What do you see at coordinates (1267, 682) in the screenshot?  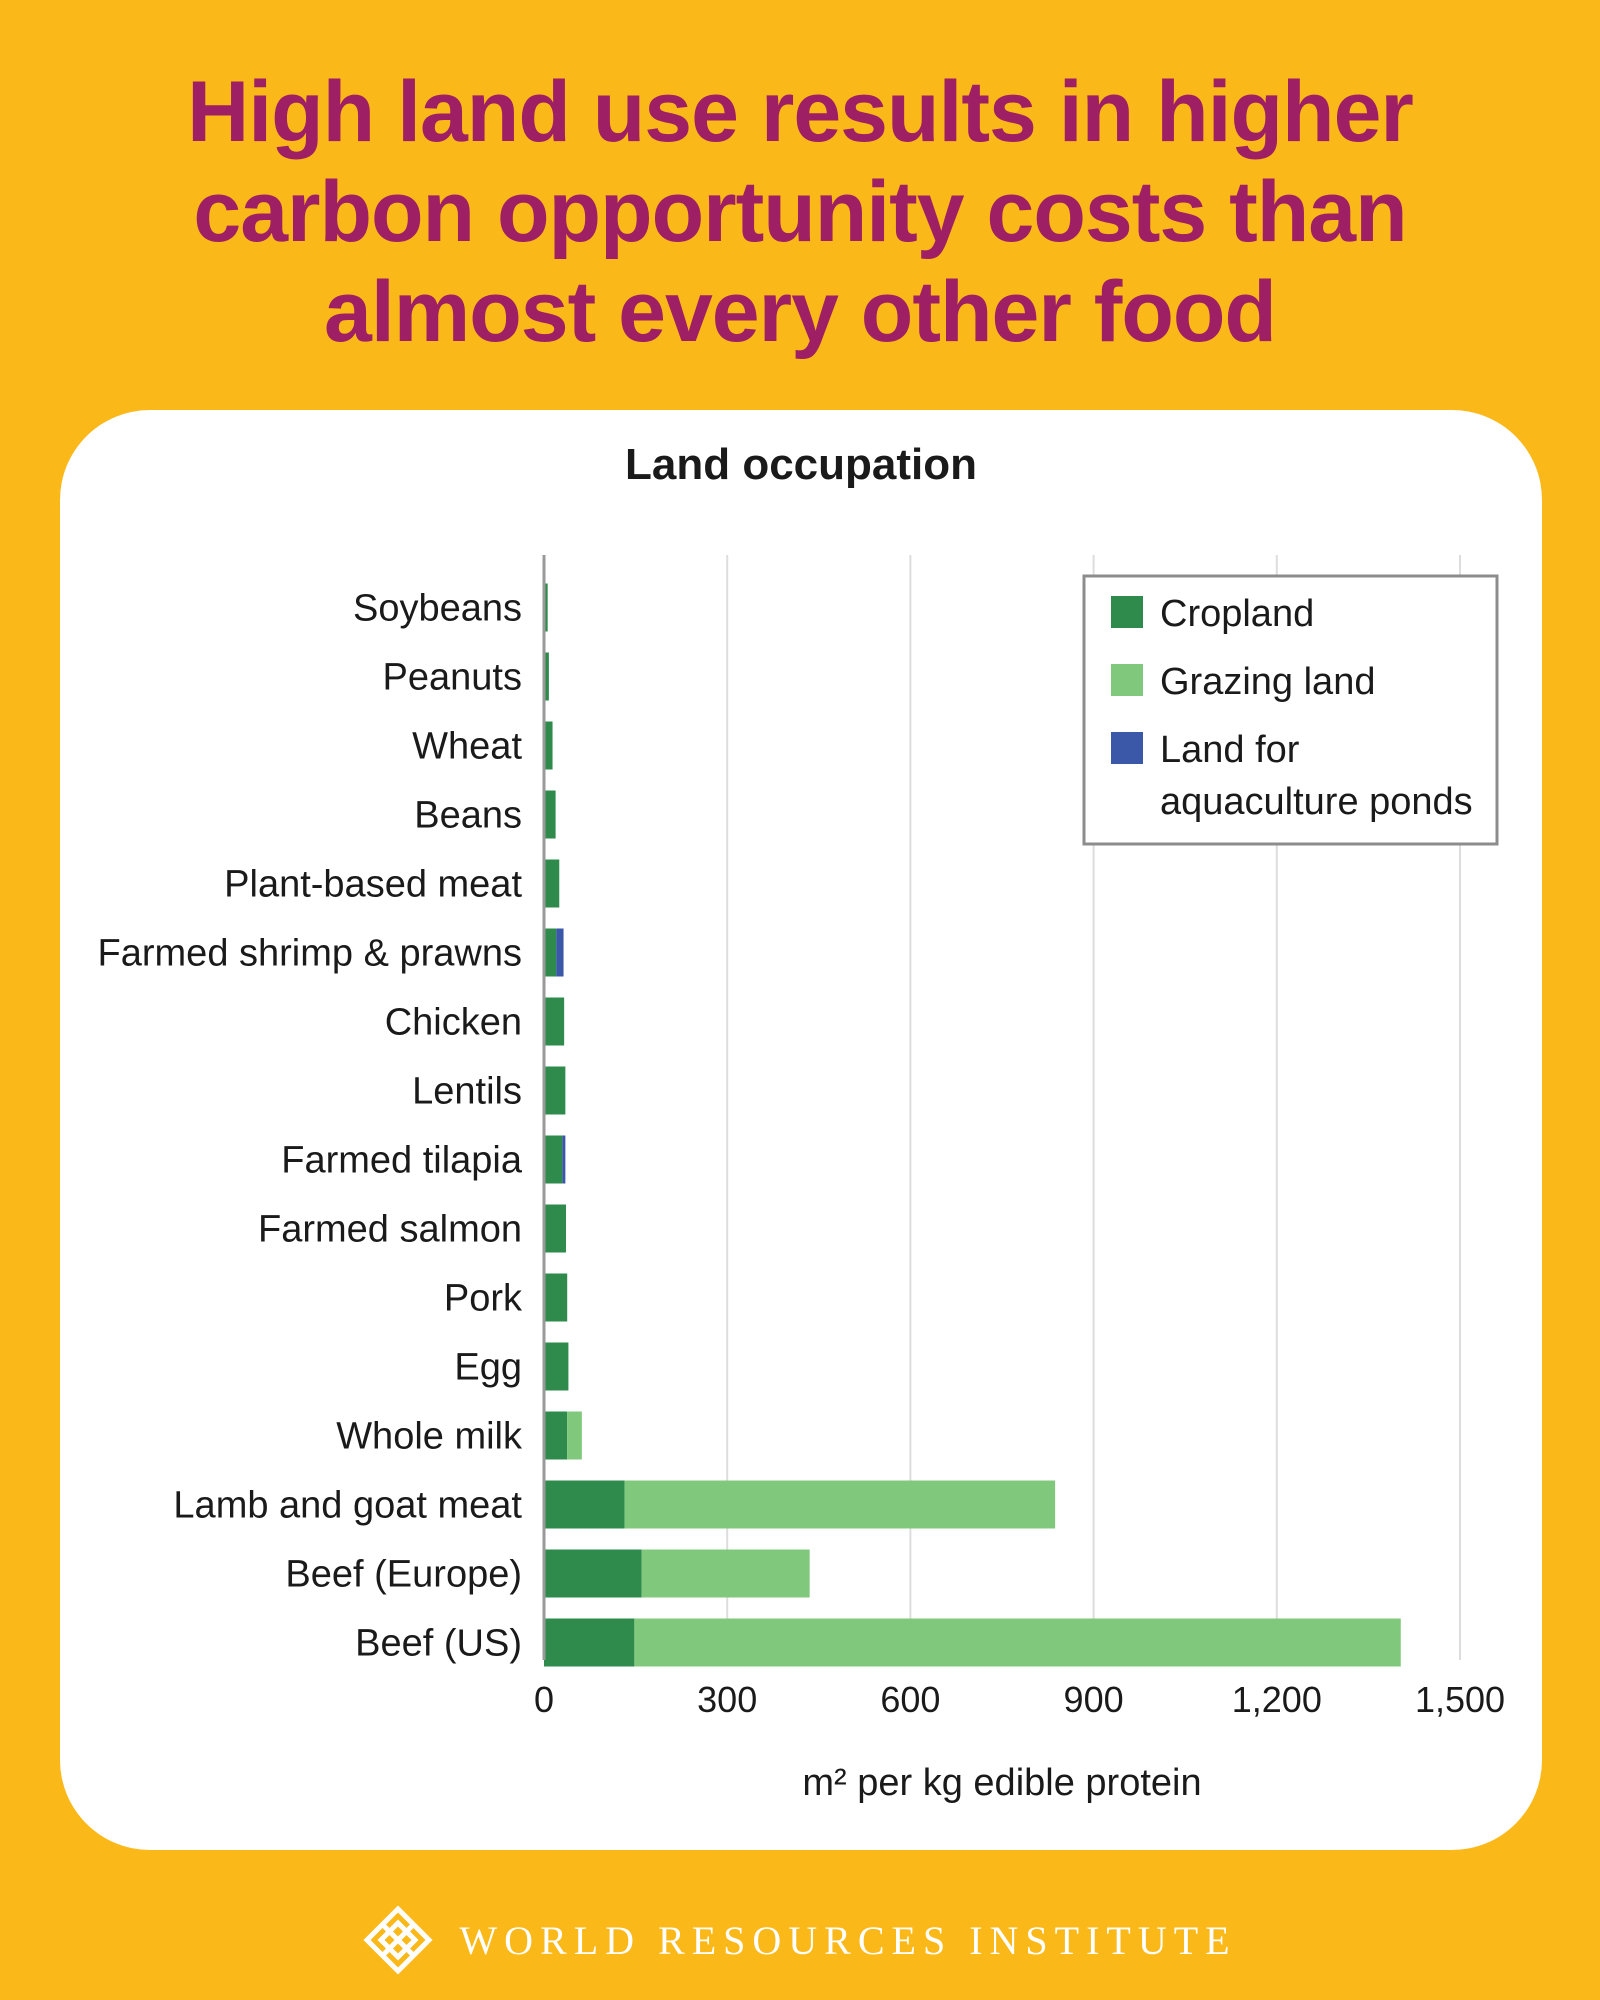 I see `legend-label-grazing-land: Grazing land` at bounding box center [1267, 682].